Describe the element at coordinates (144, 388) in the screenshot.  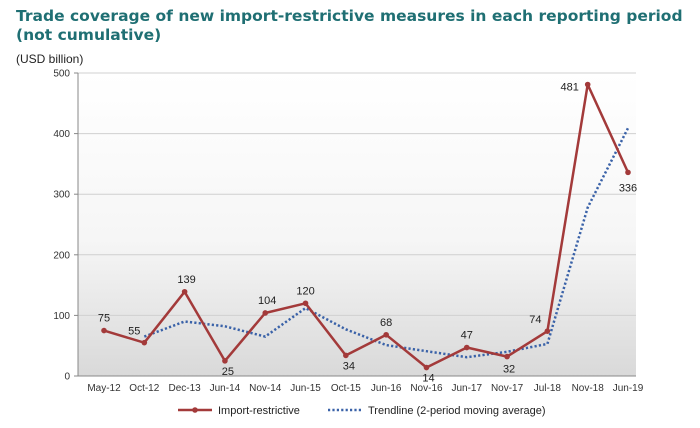
I see `x-tick-label: Oct-12` at that location.